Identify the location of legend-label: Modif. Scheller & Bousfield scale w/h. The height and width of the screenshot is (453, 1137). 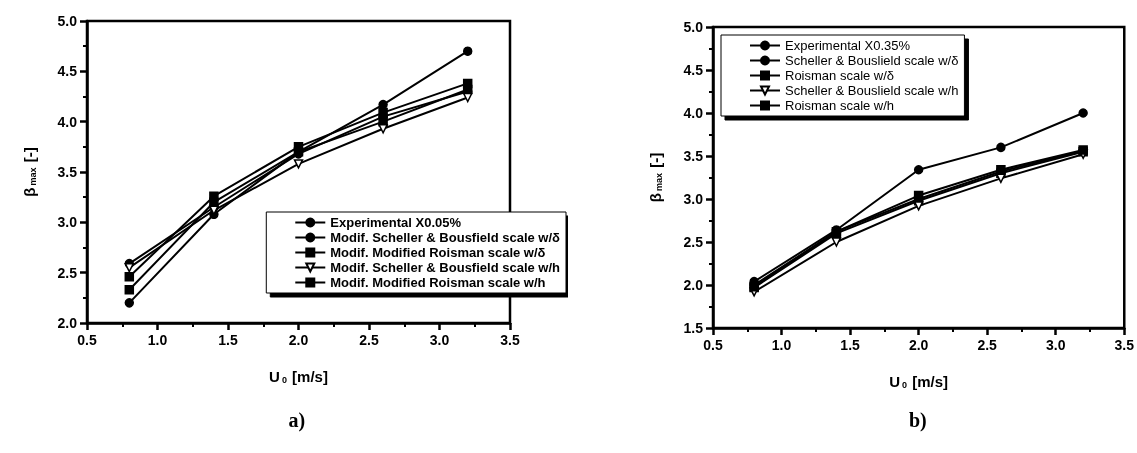
(445, 267).